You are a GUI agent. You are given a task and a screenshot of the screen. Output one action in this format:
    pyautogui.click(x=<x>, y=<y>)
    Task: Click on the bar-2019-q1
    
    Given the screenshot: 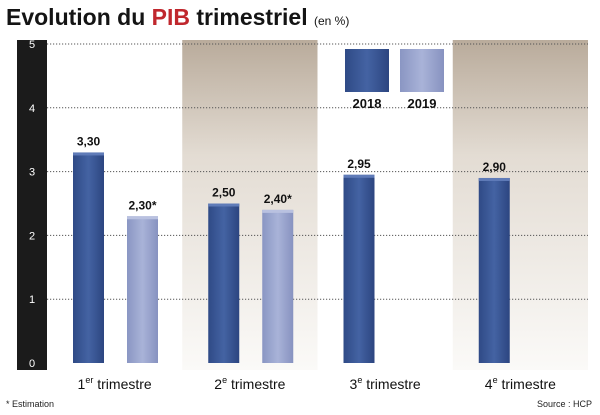 What is the action you would take?
    pyautogui.click(x=142, y=289)
    